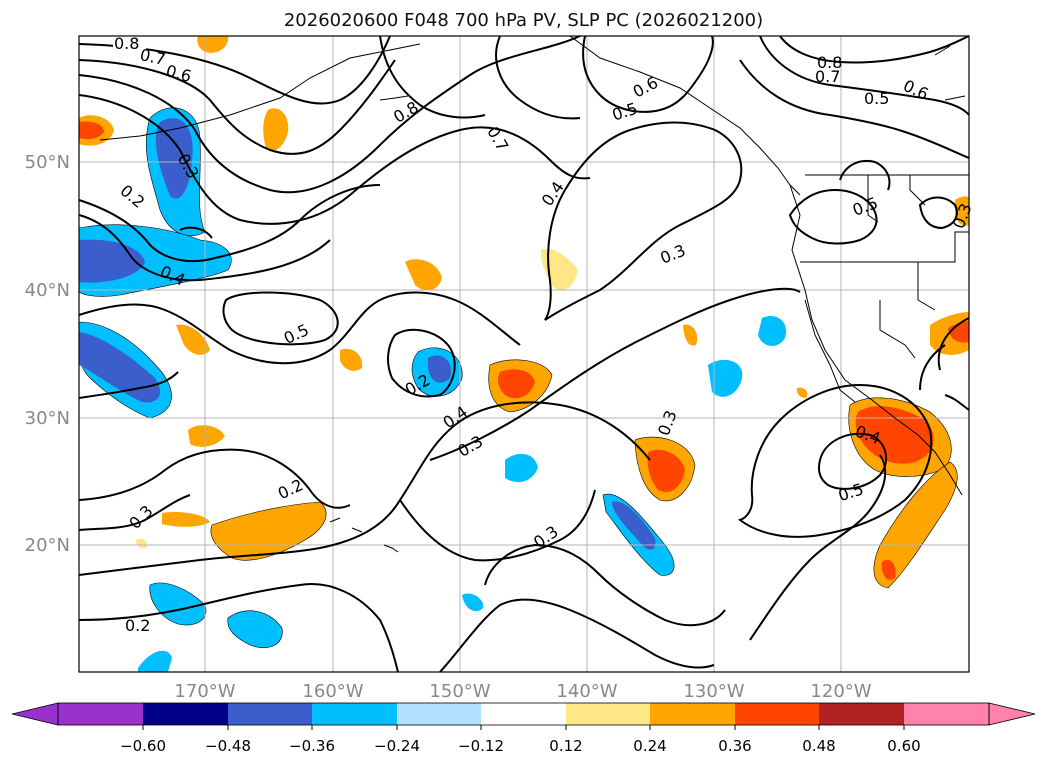 The image size is (1047, 765). What do you see at coordinates (47, 162) in the screenshot?
I see `lat-label: 50°N` at bounding box center [47, 162].